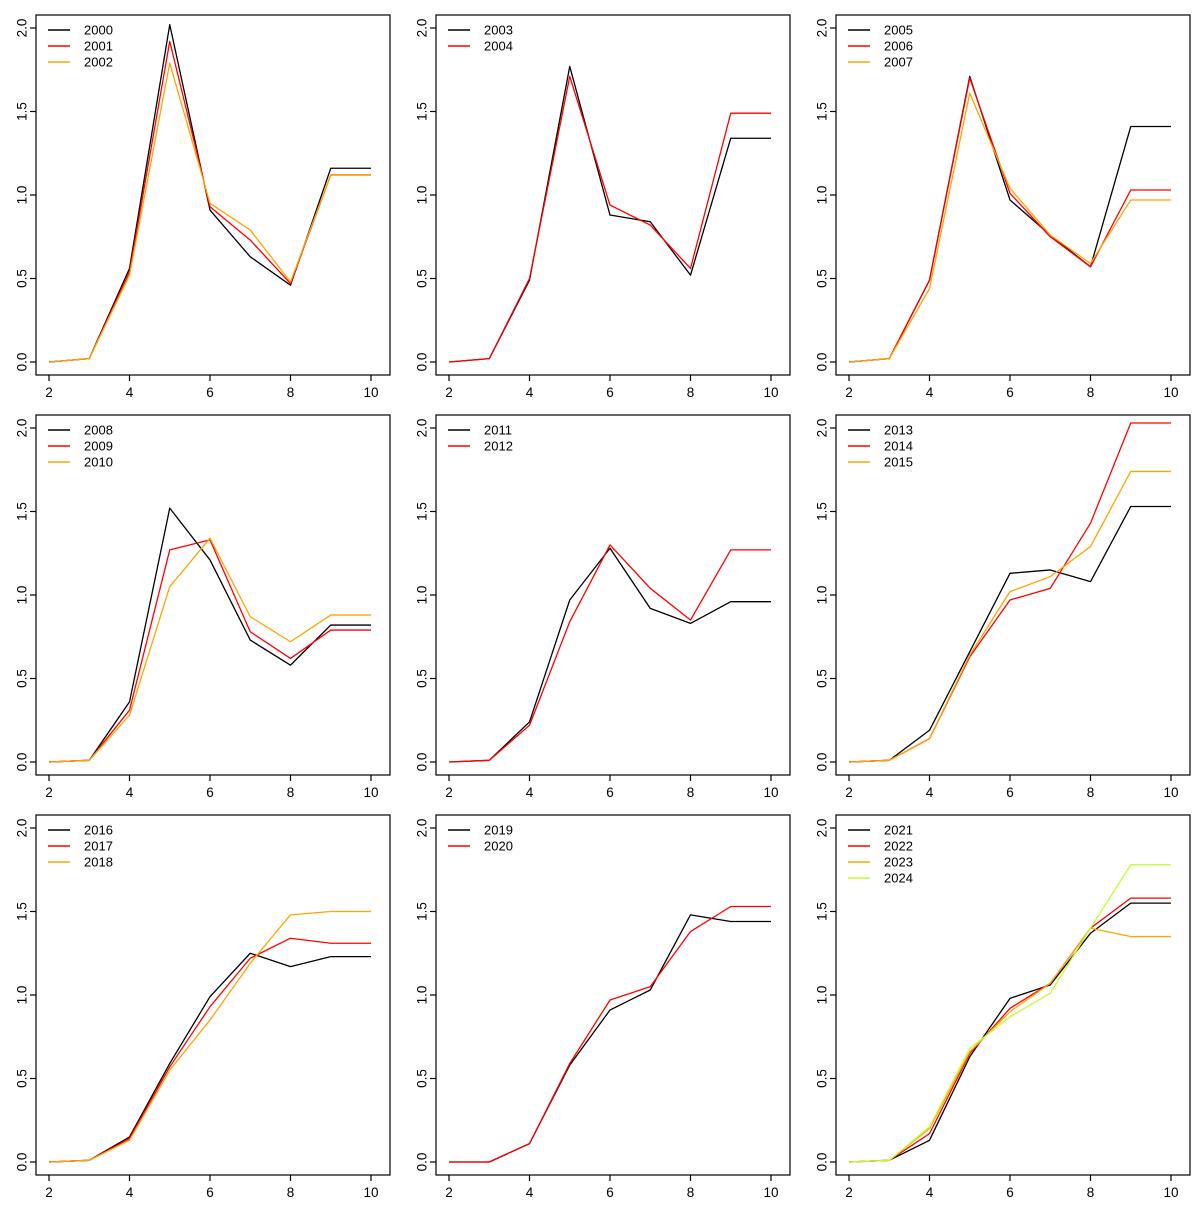 The height and width of the screenshot is (1205, 1200). What do you see at coordinates (209, 1050) in the screenshot?
I see `series-line-2017` at bounding box center [209, 1050].